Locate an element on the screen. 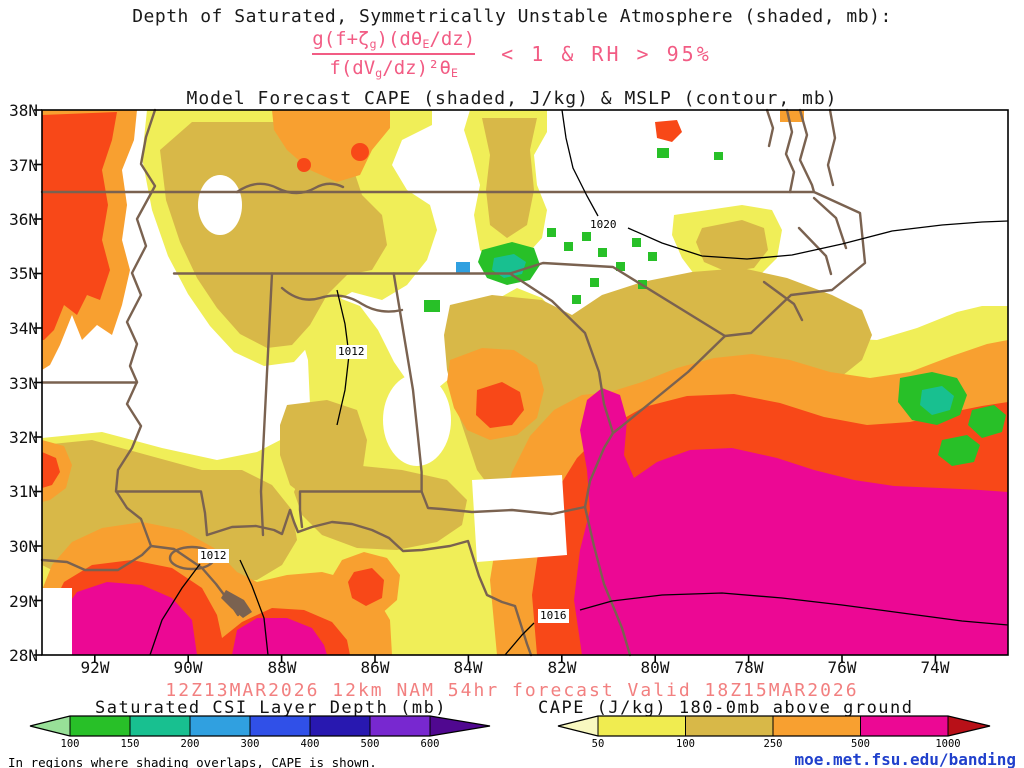 This screenshot has height=768, width=1024. cape-legend-title: CAPE (J/kg) 180-0mb above ground is located at coordinates (726, 708).